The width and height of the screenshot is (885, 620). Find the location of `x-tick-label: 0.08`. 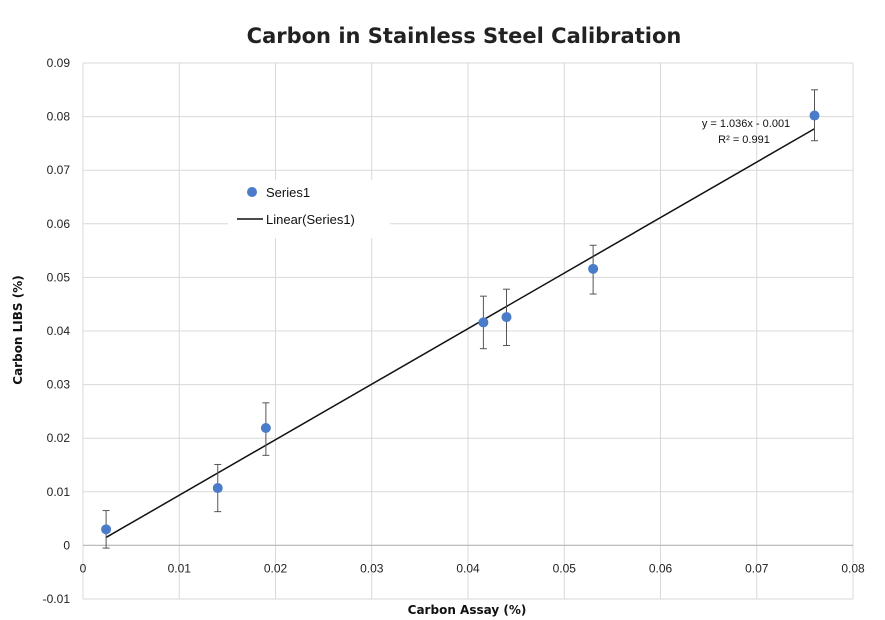

x-tick-label: 0.08 is located at coordinates (853, 568).